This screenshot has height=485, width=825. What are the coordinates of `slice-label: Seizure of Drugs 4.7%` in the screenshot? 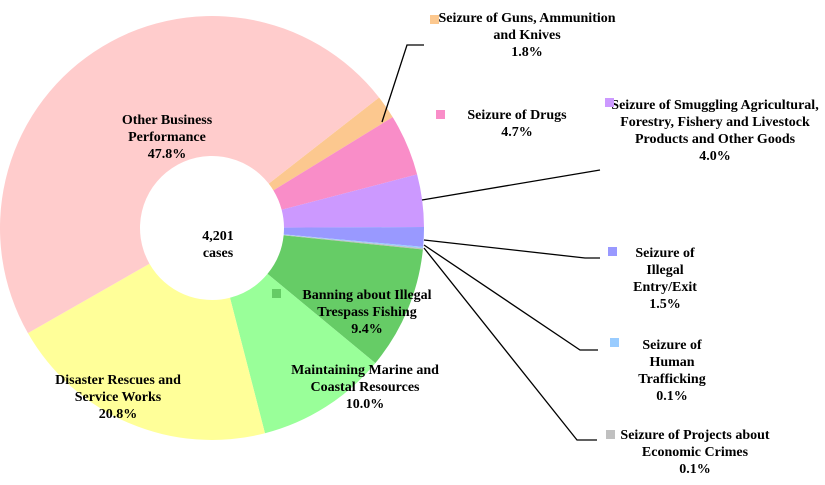 It's located at (517, 124).